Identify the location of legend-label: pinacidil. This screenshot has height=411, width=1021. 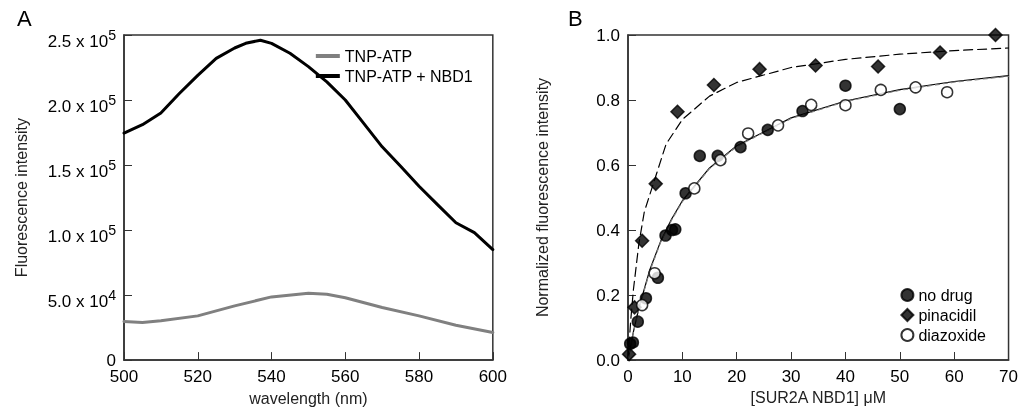
(947, 315).